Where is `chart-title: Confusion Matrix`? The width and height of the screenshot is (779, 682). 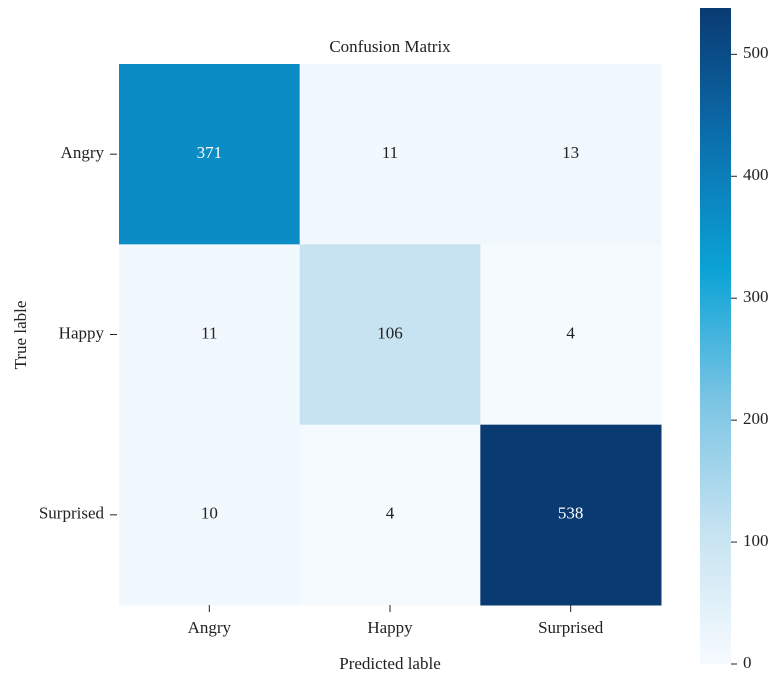
chart-title: Confusion Matrix is located at coordinates (390, 46).